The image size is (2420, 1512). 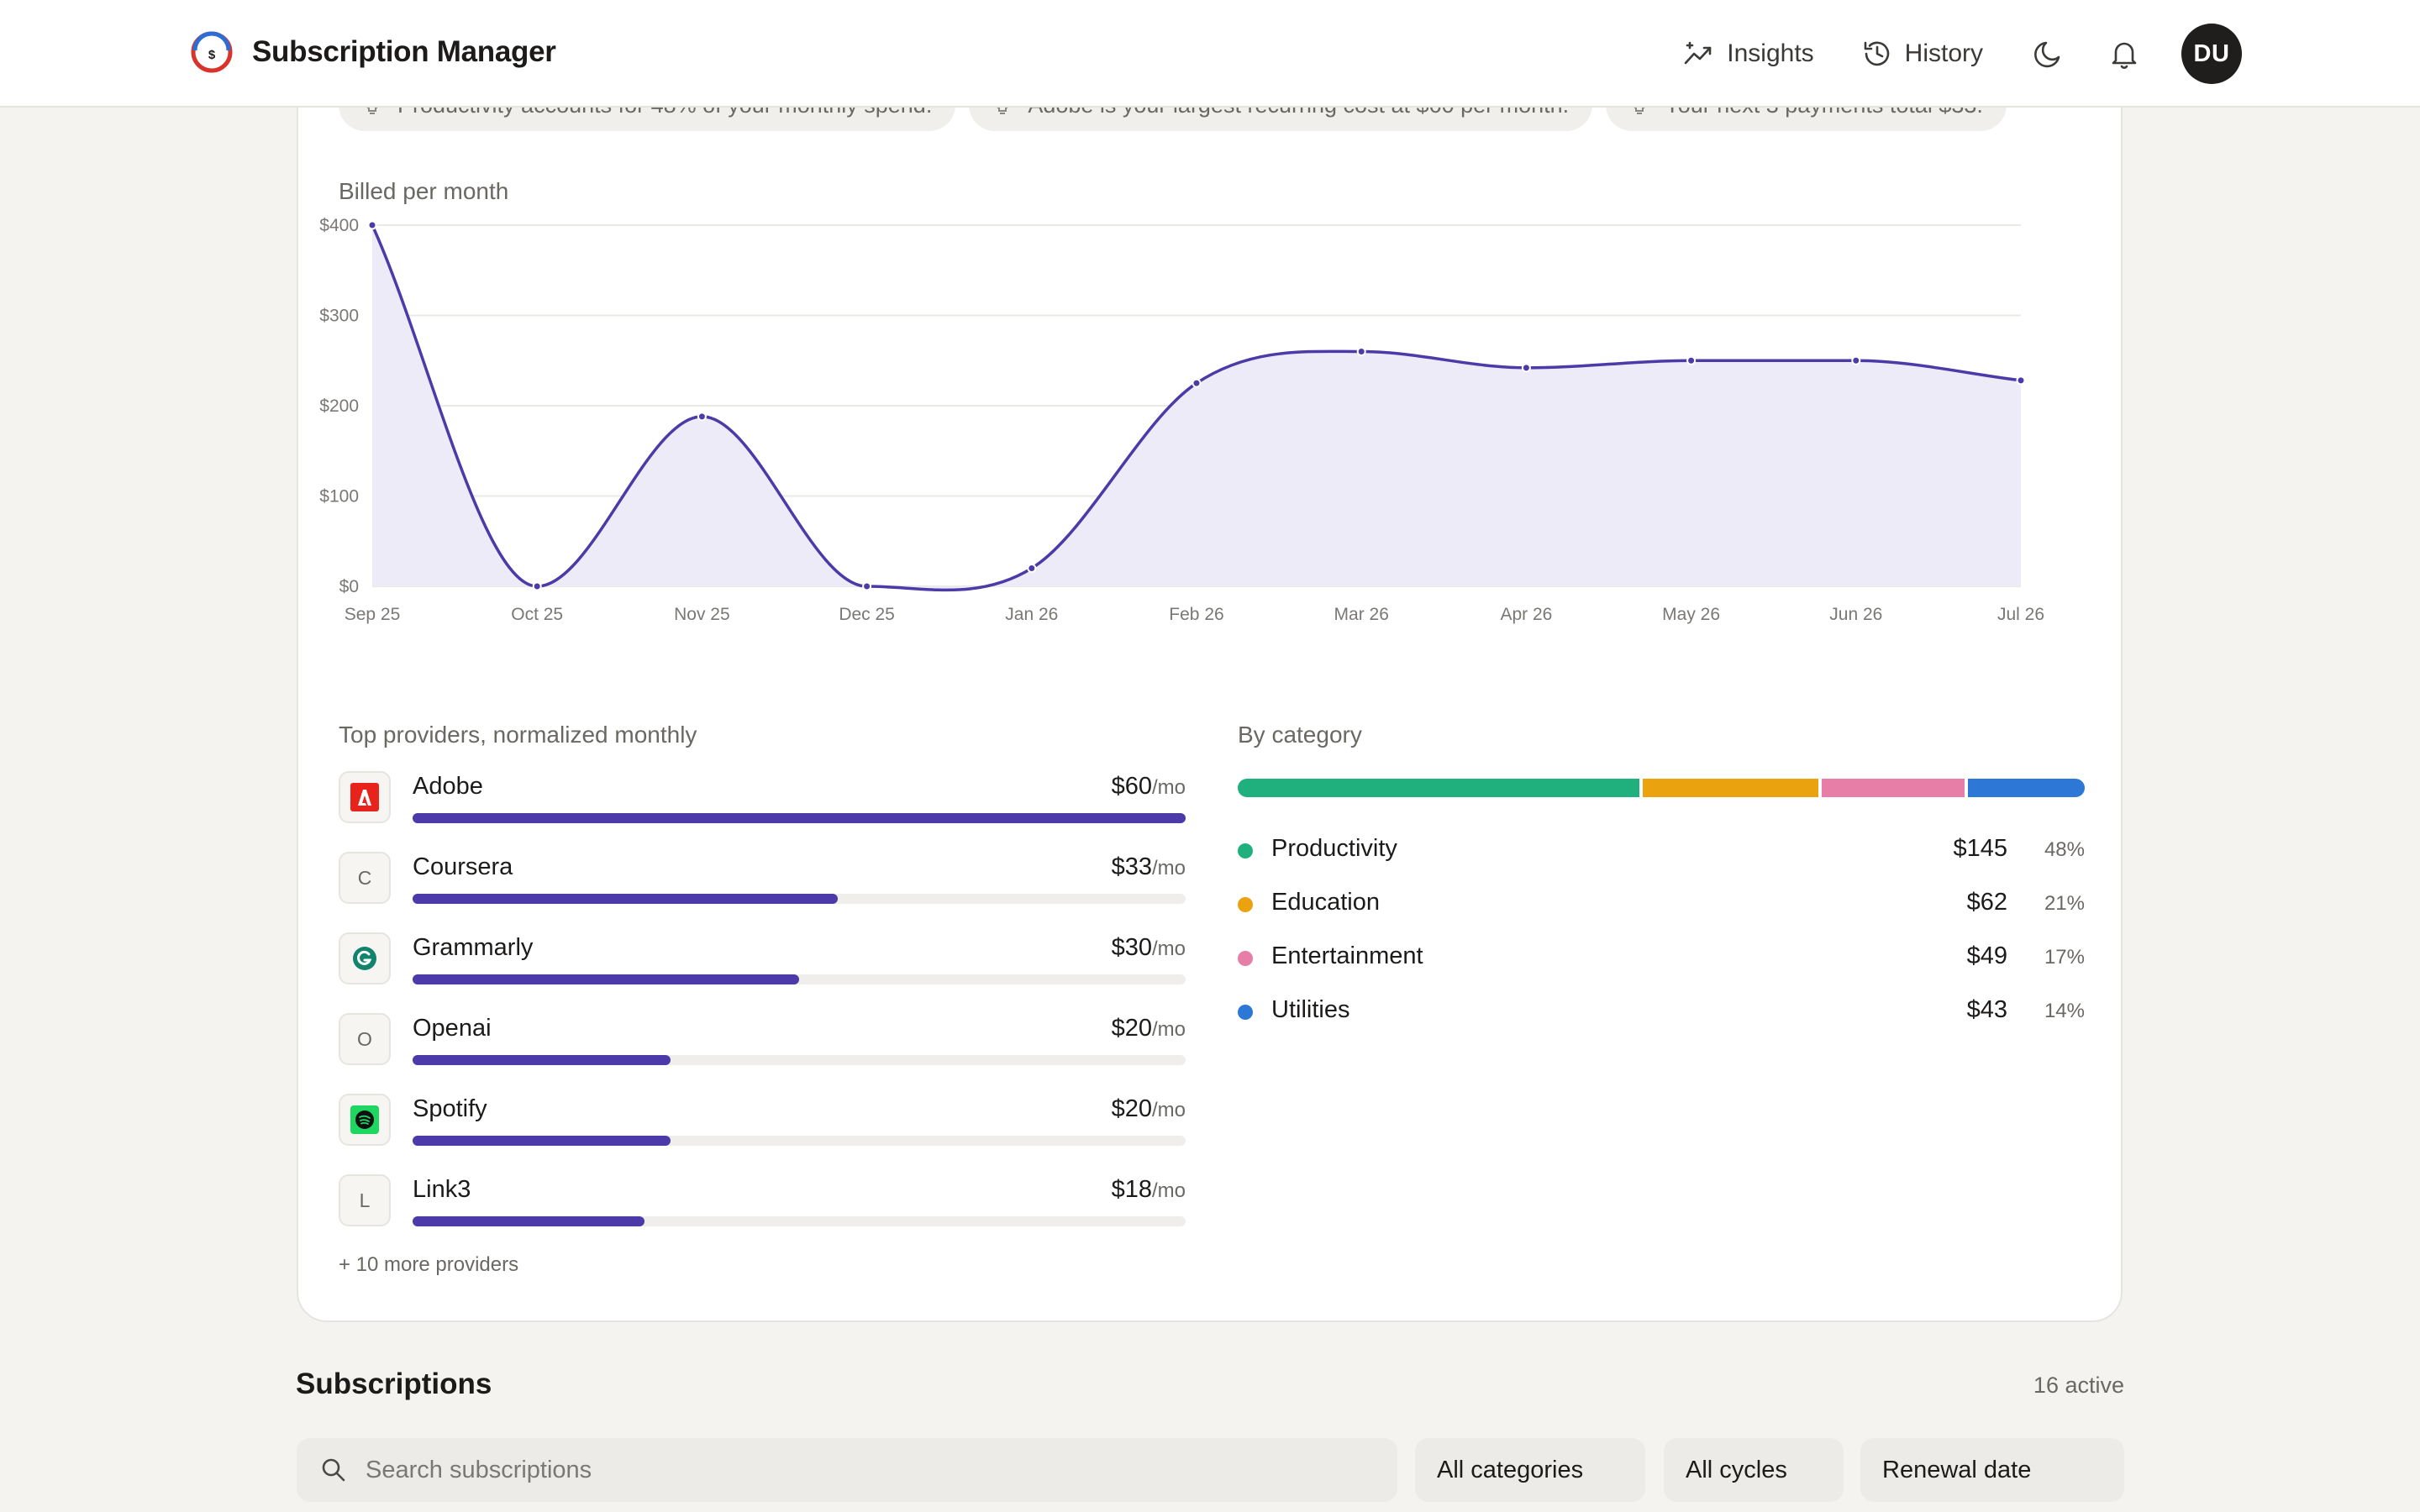 I want to click on provider-amount-value: $30, so click(x=1132, y=947).